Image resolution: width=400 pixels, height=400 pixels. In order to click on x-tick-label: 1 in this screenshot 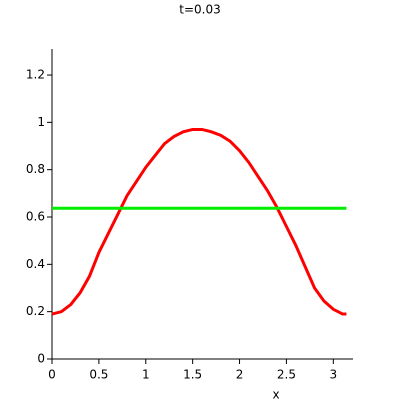, I will do `click(146, 375)`.